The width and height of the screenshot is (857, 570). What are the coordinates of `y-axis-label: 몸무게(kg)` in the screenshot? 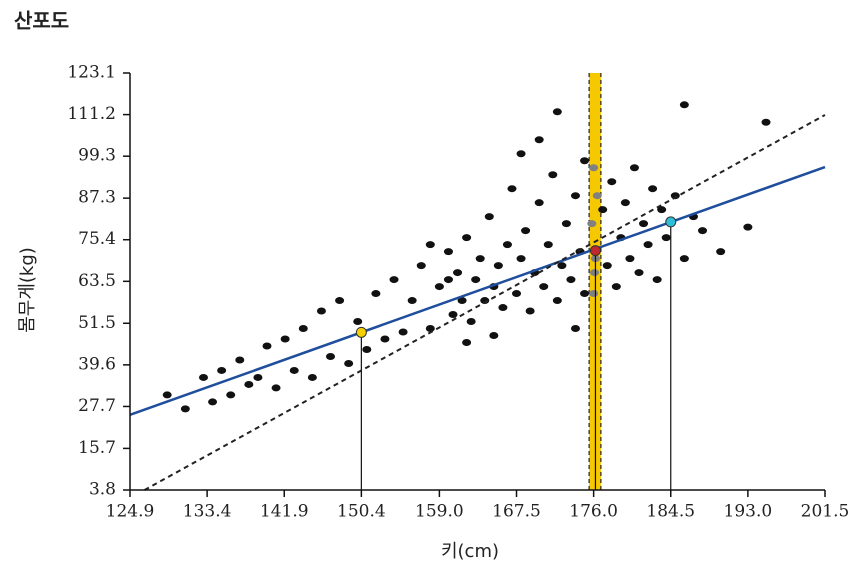 It's located at (27, 290).